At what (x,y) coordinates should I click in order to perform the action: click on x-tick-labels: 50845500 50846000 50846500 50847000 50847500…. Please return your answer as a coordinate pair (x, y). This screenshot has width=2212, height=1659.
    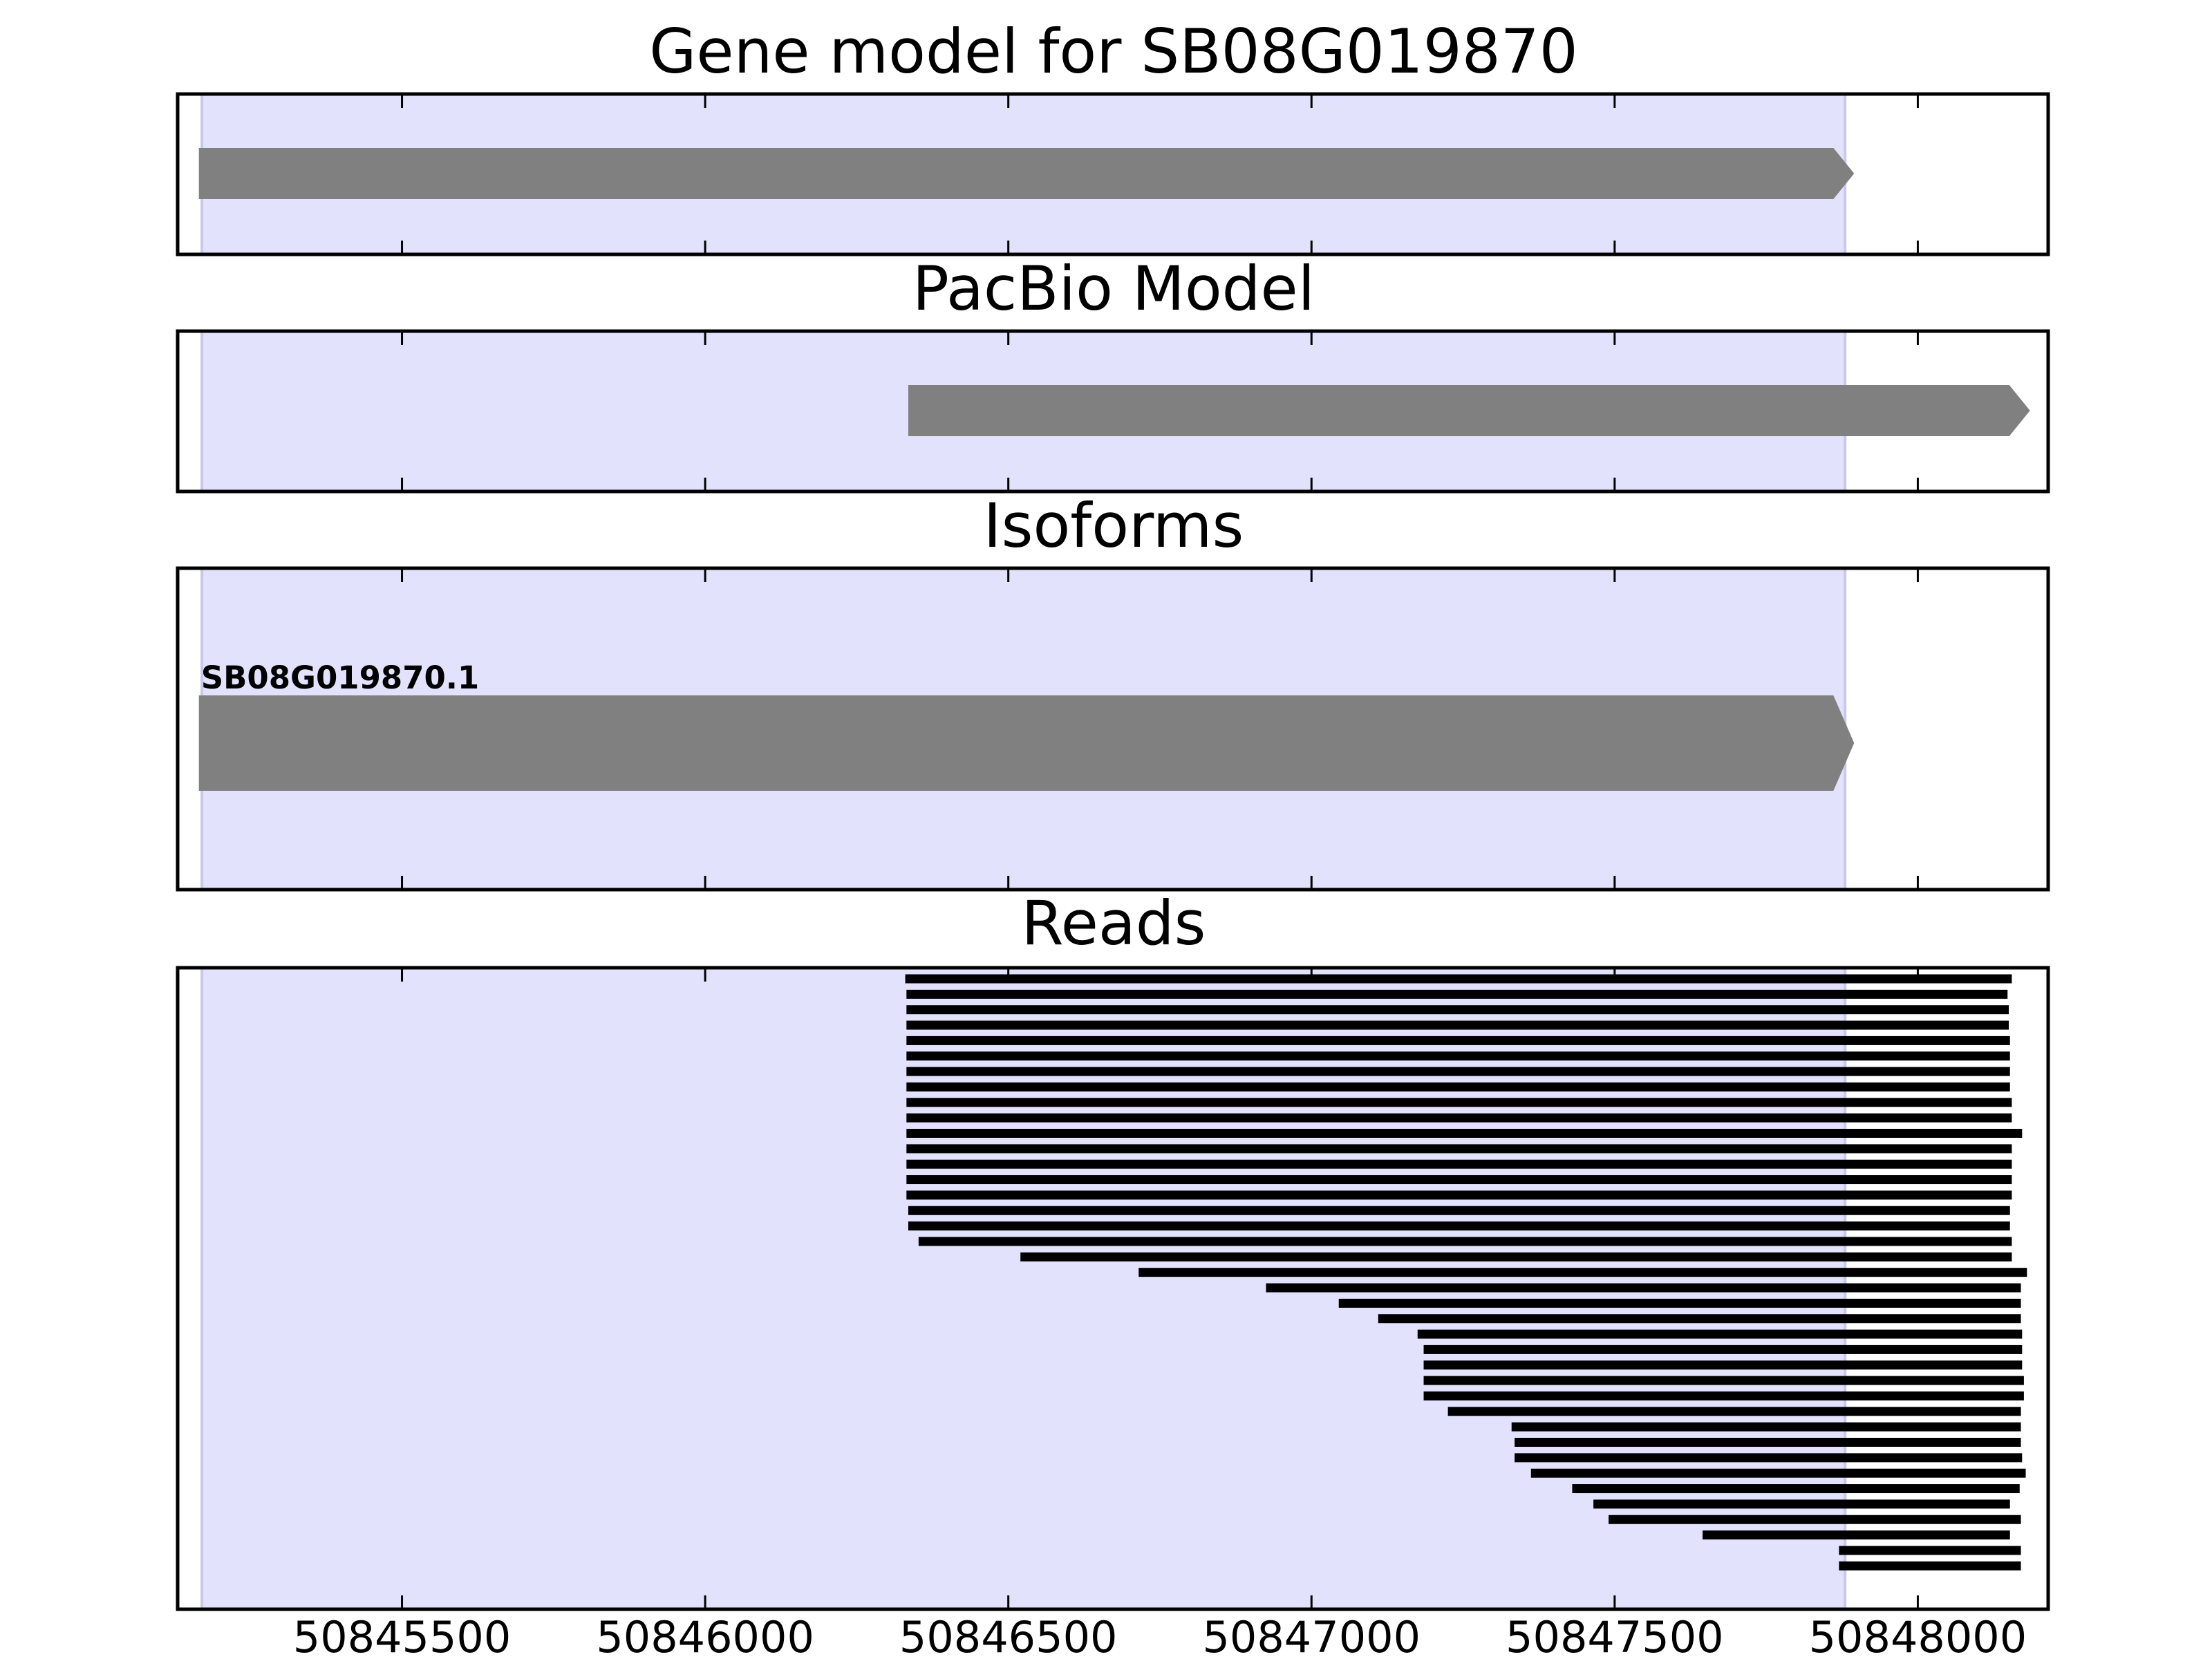
    Looking at the image, I should click on (1160, 1635).